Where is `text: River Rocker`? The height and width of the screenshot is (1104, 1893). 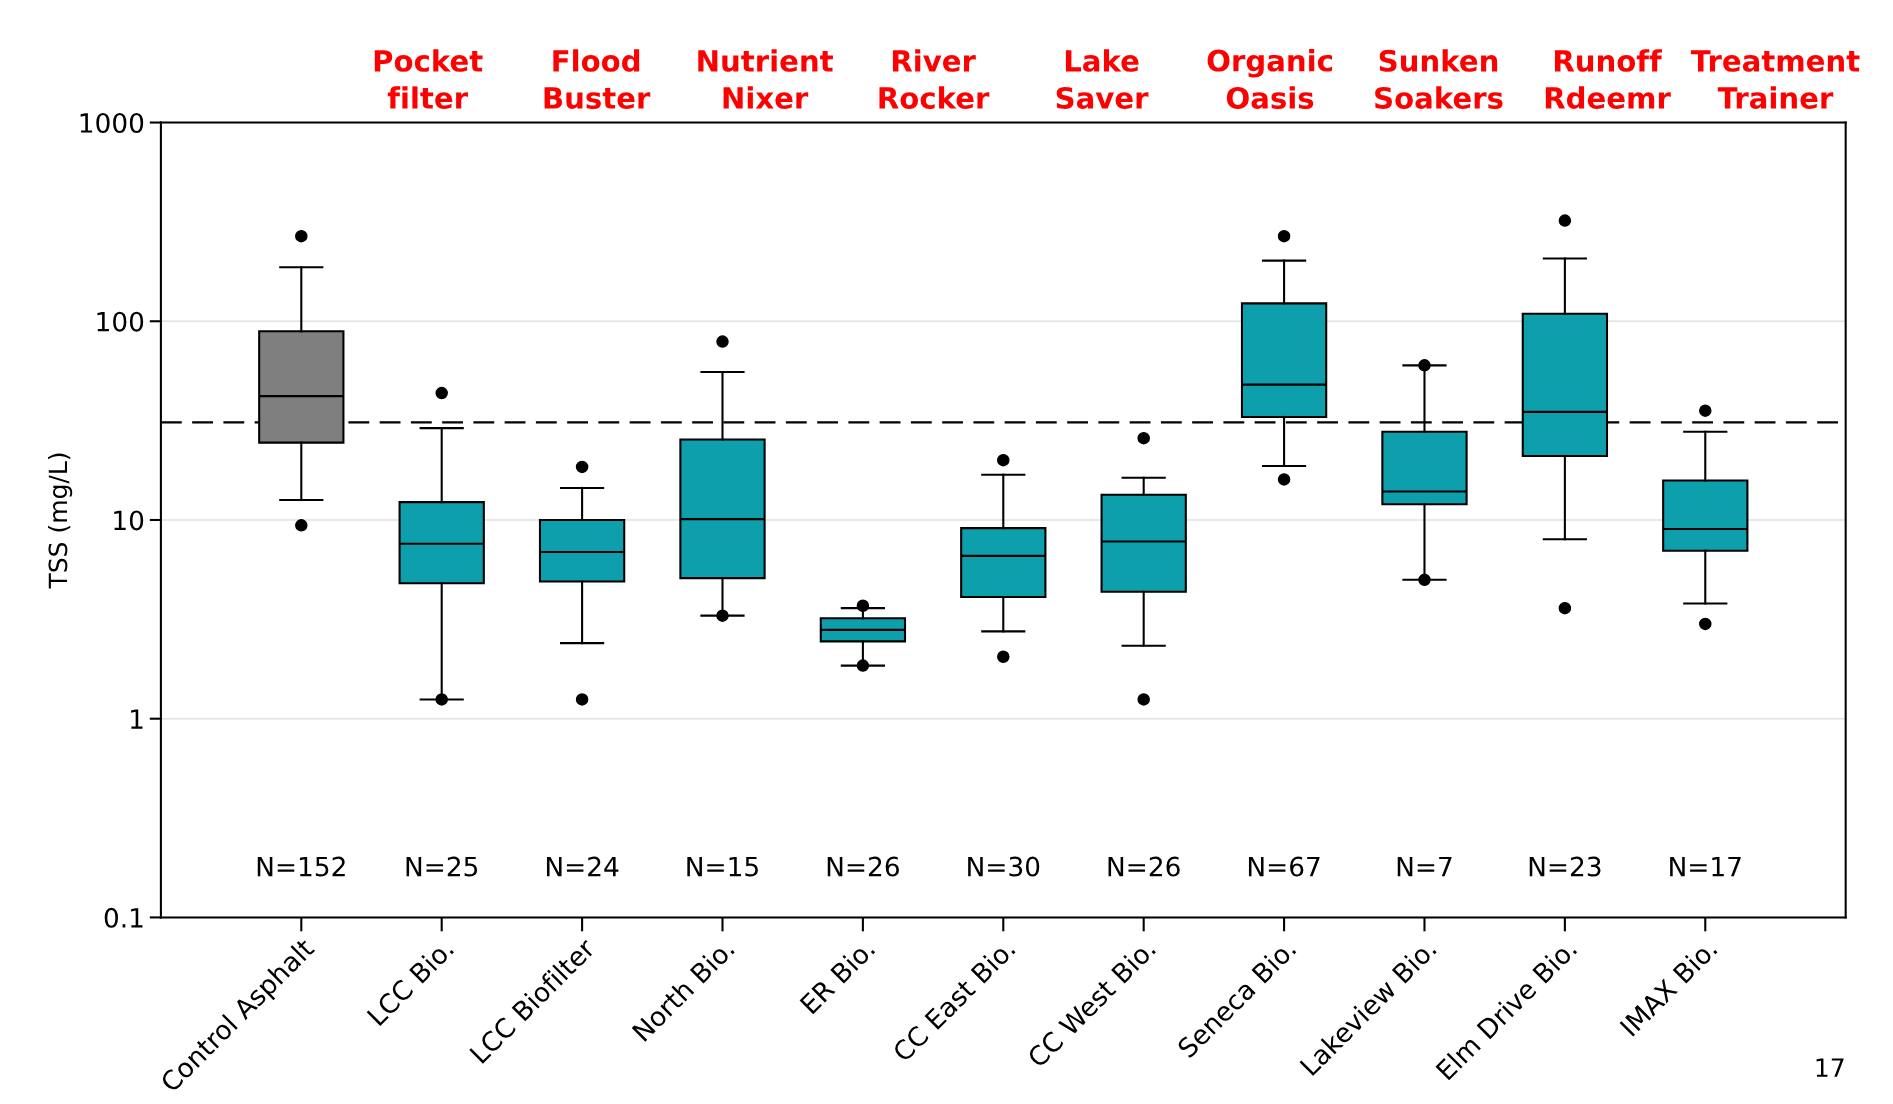
text: River Rocker is located at coordinates (934, 79).